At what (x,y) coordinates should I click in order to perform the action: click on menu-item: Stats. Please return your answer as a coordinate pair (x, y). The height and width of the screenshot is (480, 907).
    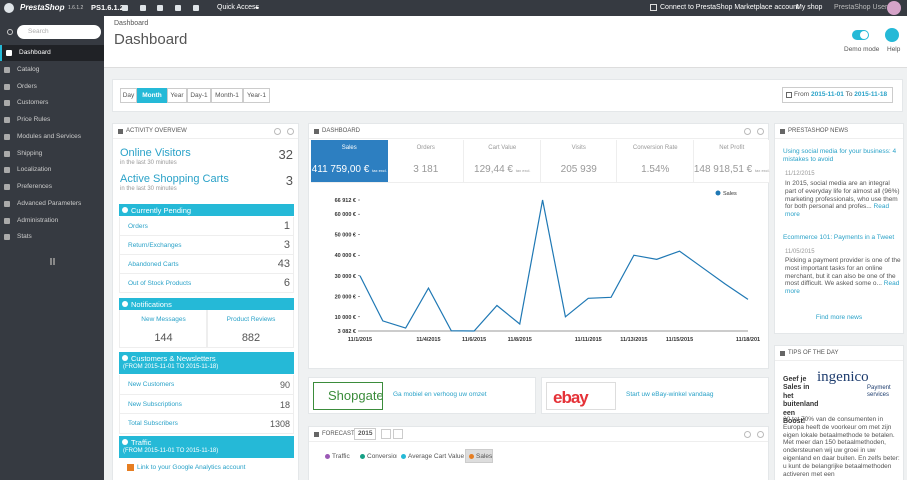
    Looking at the image, I should click on (52, 237).